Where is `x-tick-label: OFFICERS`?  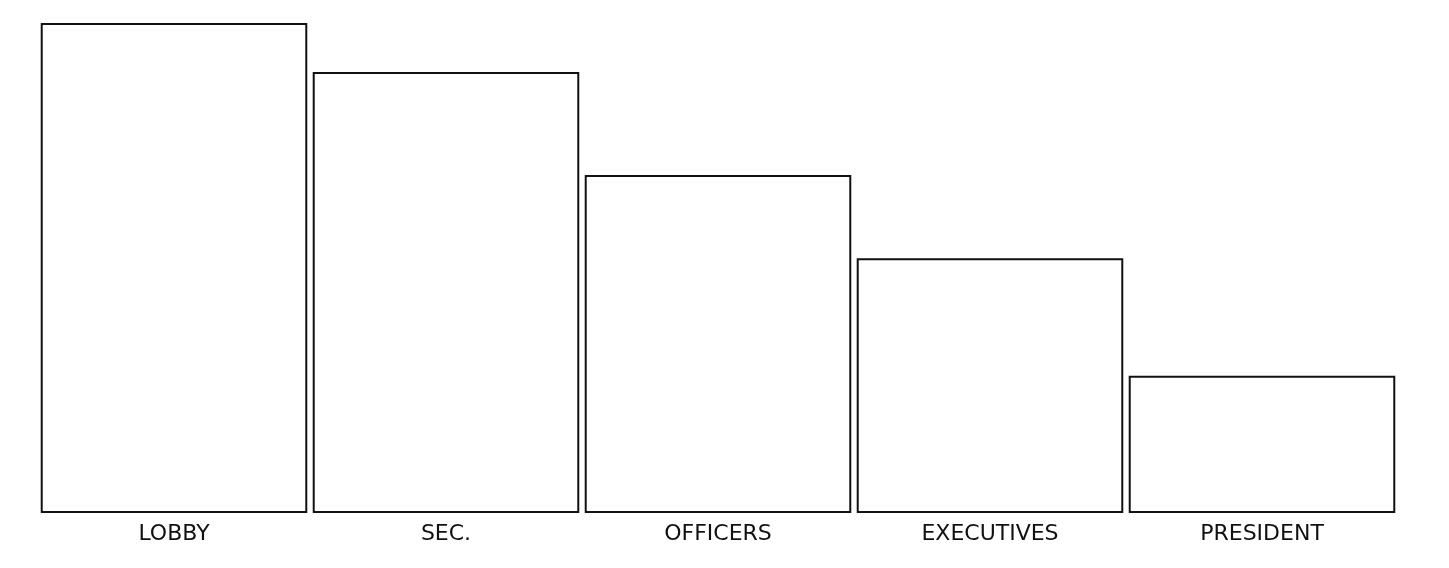
x-tick-label: OFFICERS is located at coordinates (718, 532).